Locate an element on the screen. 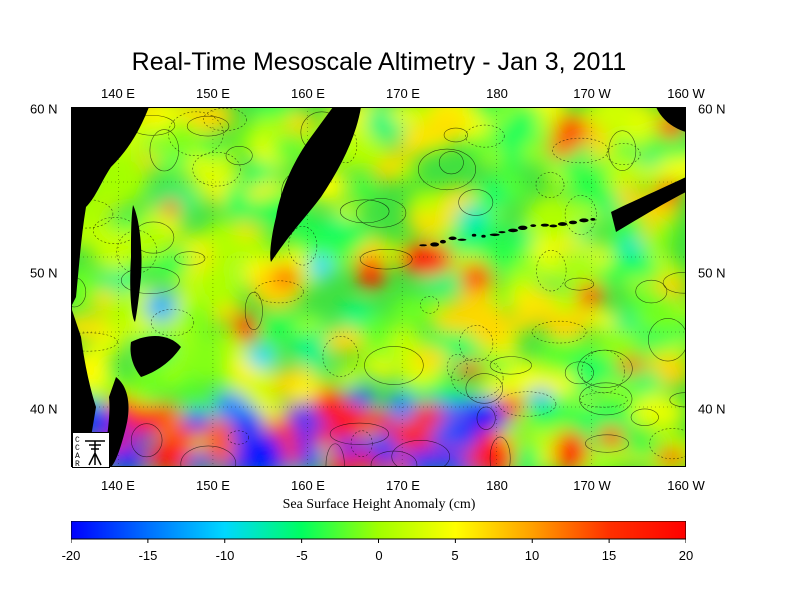  logo-letter-c2: C is located at coordinates (77, 448).